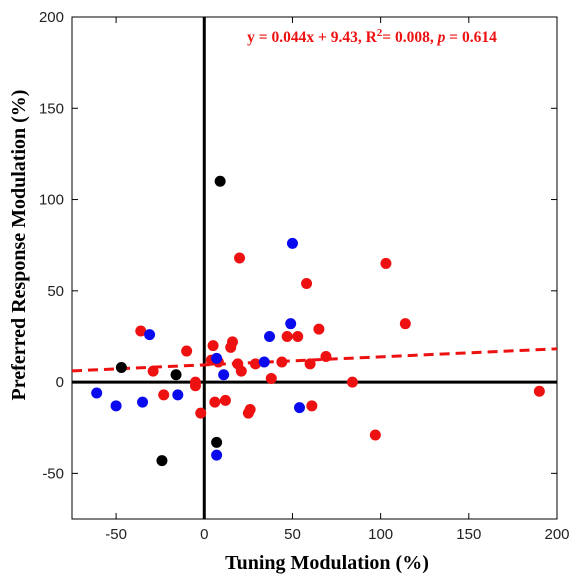 The width and height of the screenshot is (573, 574). Describe the element at coordinates (409, 37) in the screenshot. I see `annotation-mid: = 0.008,` at that location.